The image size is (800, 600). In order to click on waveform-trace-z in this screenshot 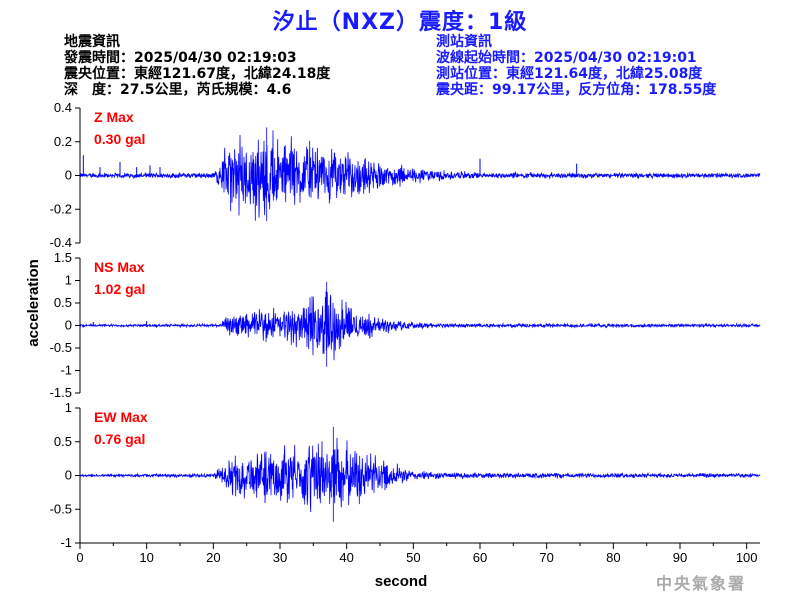, I will do `click(420, 174)`.